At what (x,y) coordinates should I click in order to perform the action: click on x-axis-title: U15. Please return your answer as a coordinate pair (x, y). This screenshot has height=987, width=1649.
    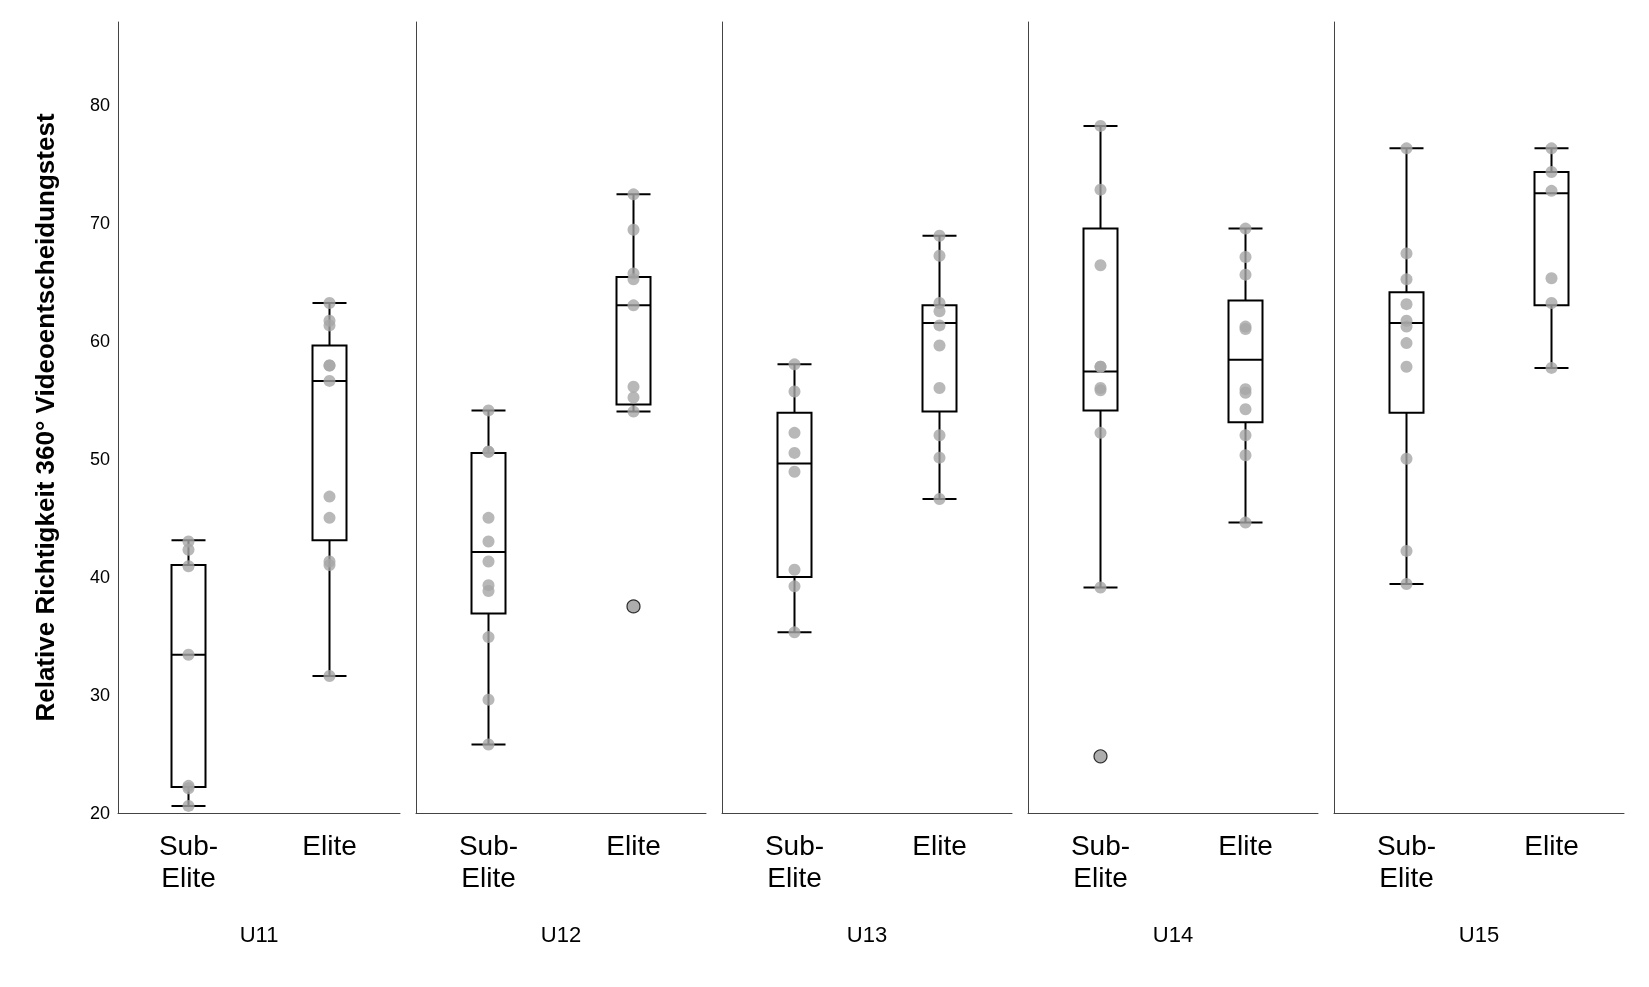
    Looking at the image, I should click on (1479, 934).